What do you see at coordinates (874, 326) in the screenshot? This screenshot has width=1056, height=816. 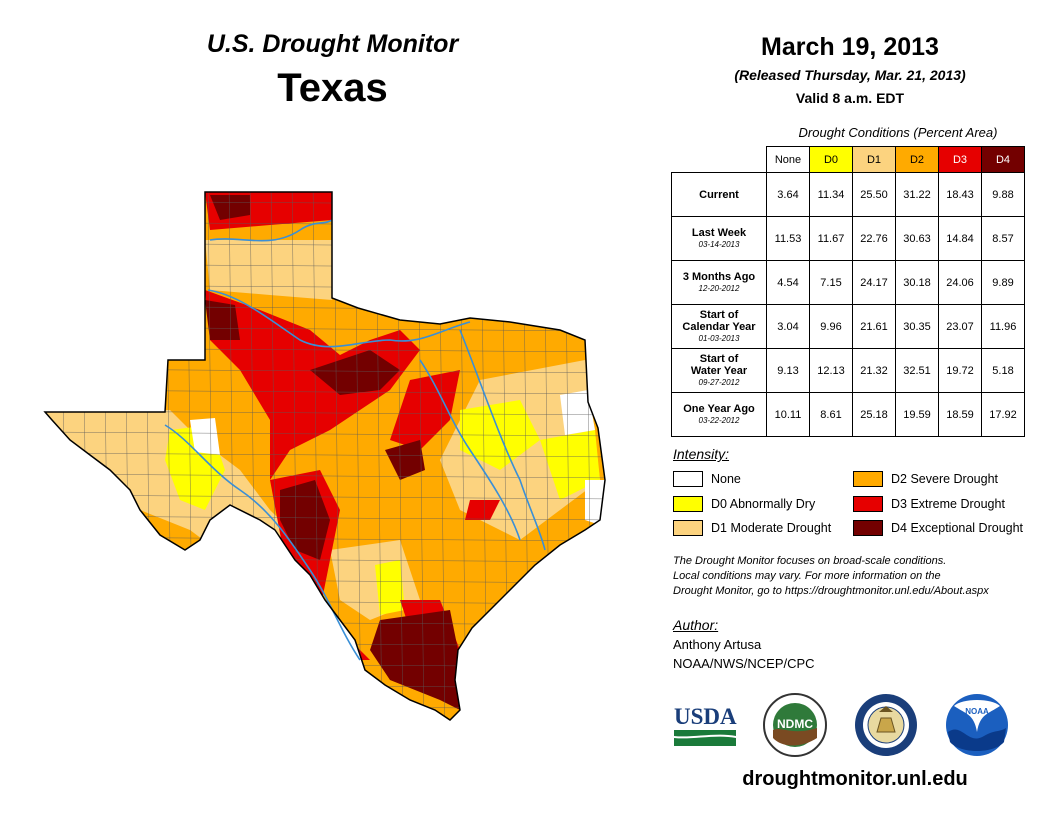 I see `table-cell: 21.61` at bounding box center [874, 326].